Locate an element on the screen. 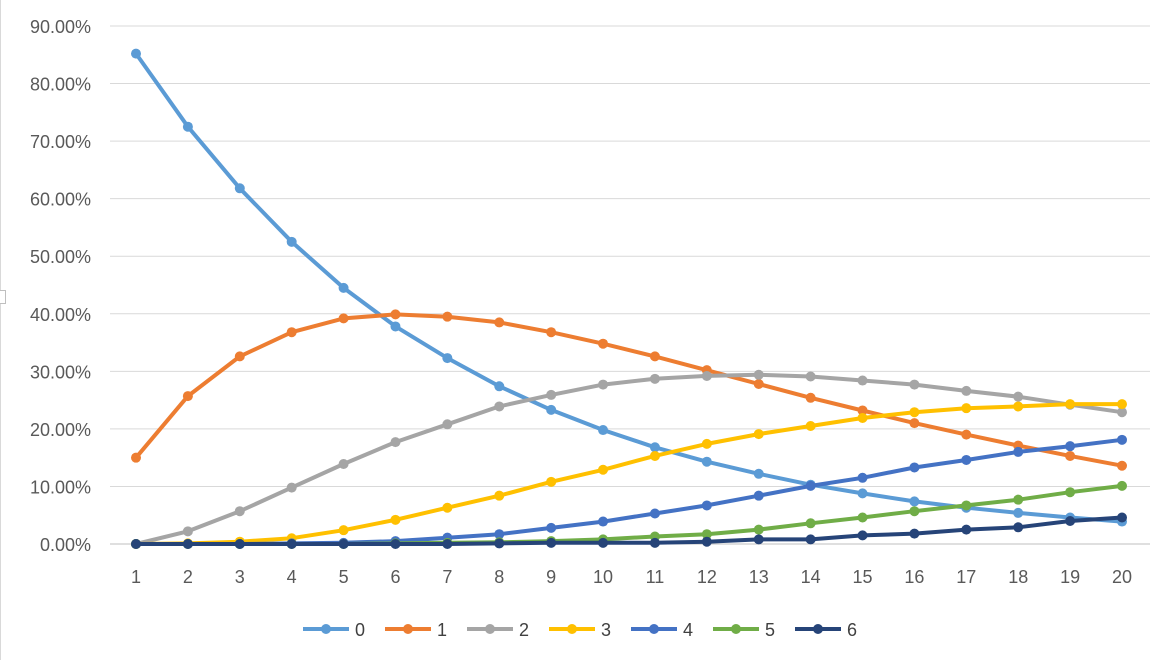  legend-item-1: 1 is located at coordinates (416, 630).